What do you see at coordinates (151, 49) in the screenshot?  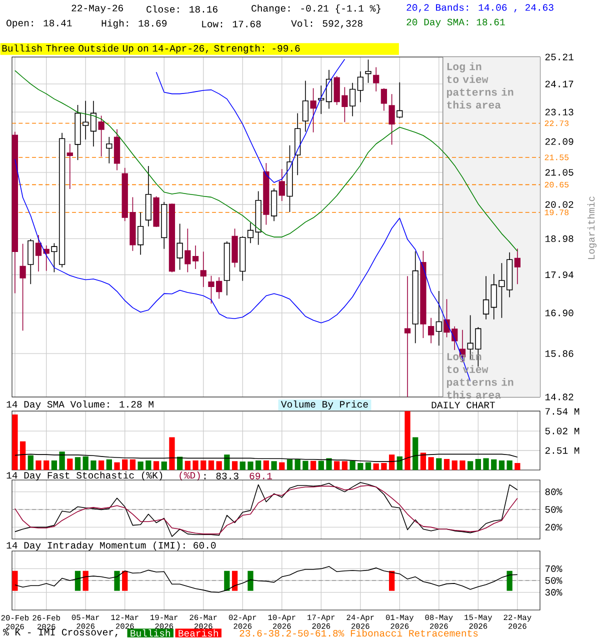 I see `chart-title: Bullish Three Outside Up on 14-Apr-26, Strength: -99.6` at bounding box center [151, 49].